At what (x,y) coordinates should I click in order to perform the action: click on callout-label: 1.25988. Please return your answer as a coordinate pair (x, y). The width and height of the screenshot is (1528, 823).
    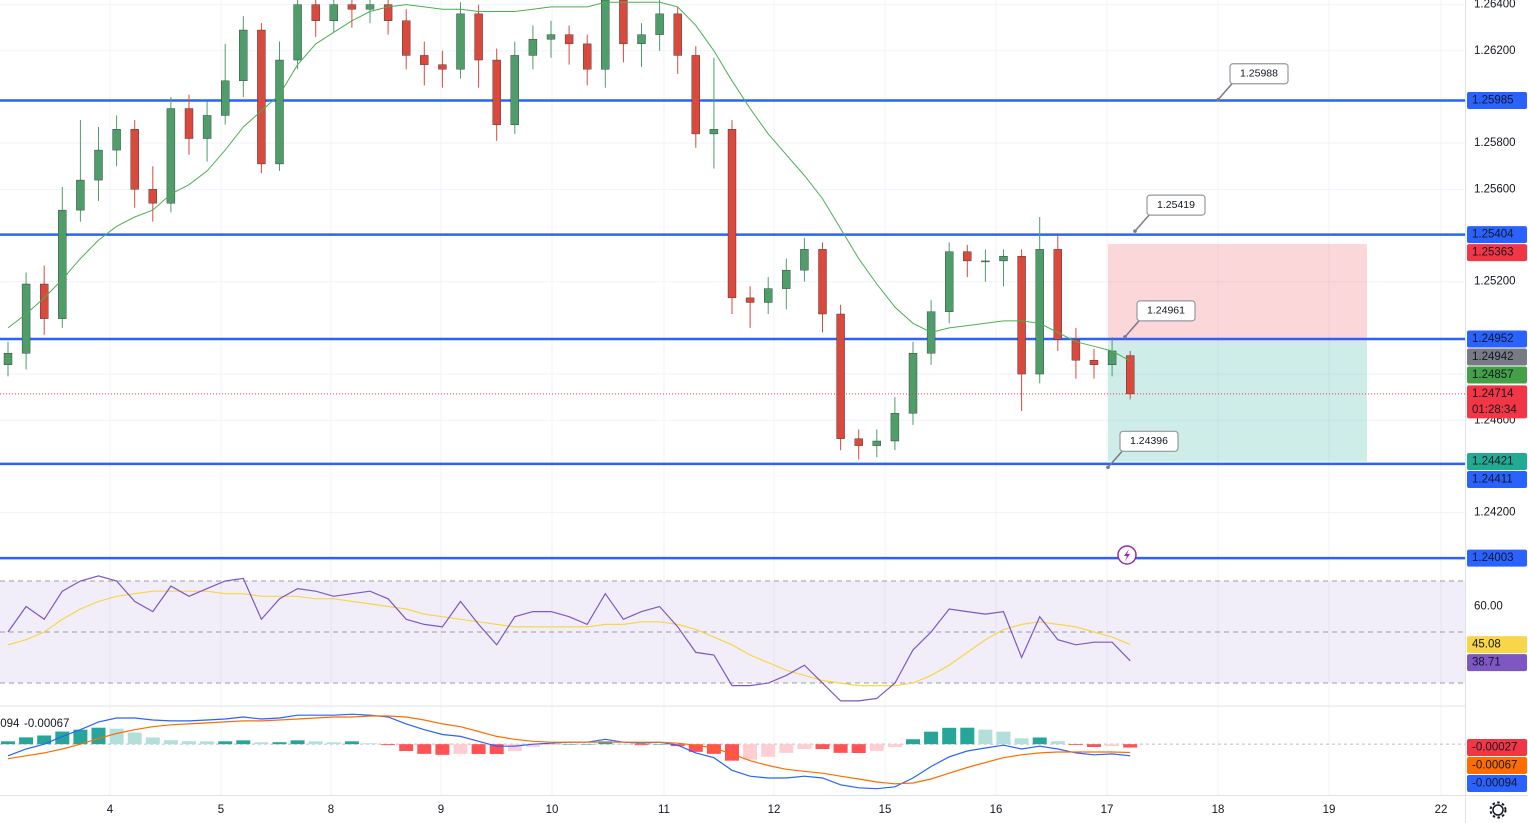
    Looking at the image, I should click on (1259, 74).